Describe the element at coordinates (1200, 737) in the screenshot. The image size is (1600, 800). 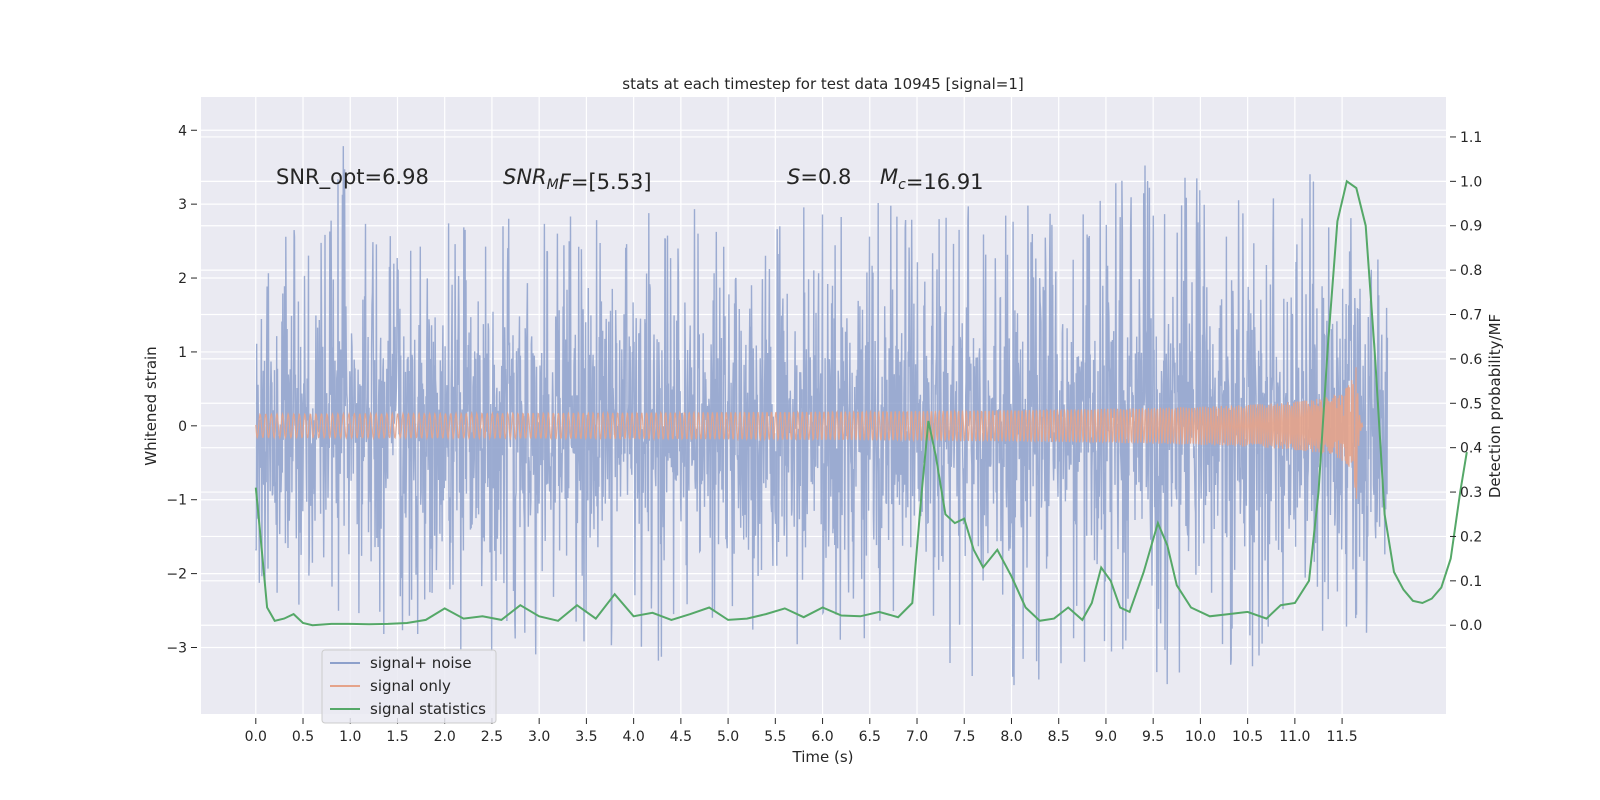
I see `x-tick-label: 10.0` at that location.